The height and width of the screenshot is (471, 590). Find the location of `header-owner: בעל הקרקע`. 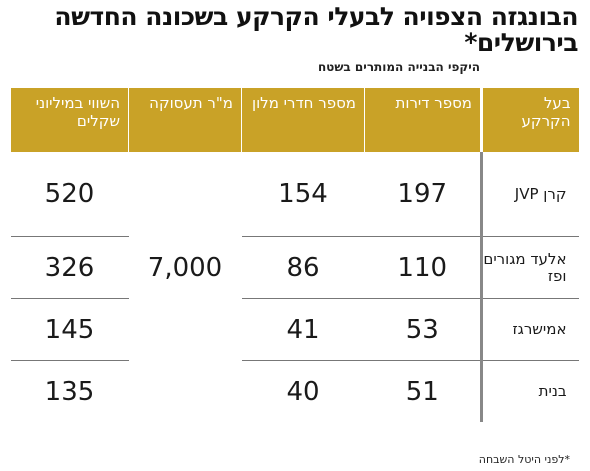

header-owner: בעל הקרקע is located at coordinates (529, 120).